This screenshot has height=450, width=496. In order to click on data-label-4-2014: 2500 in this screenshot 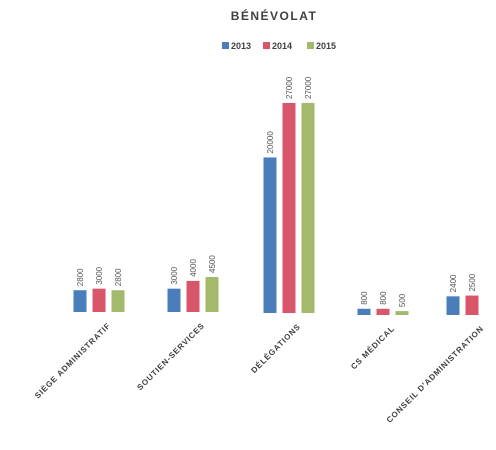, I will do `click(472, 282)`.